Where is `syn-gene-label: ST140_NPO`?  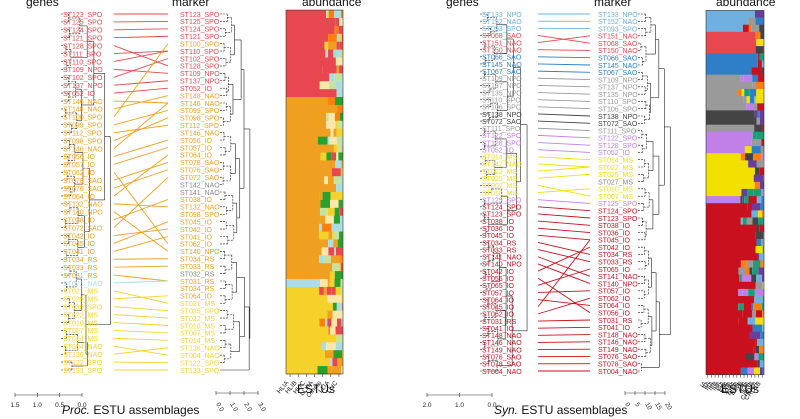 syn-gene-label: ST140_NPO is located at coordinates (502, 265).